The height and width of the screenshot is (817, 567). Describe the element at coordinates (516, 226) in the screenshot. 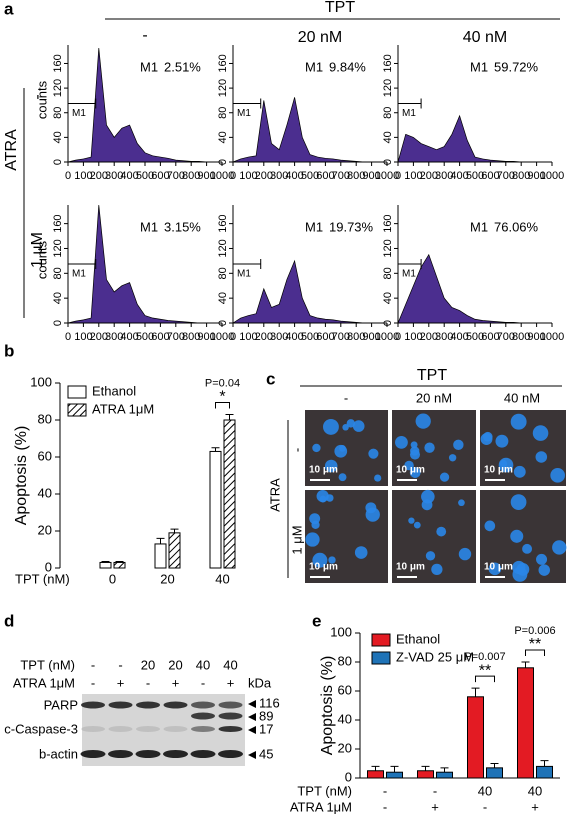

I see `stat-value: 76.06%` at that location.